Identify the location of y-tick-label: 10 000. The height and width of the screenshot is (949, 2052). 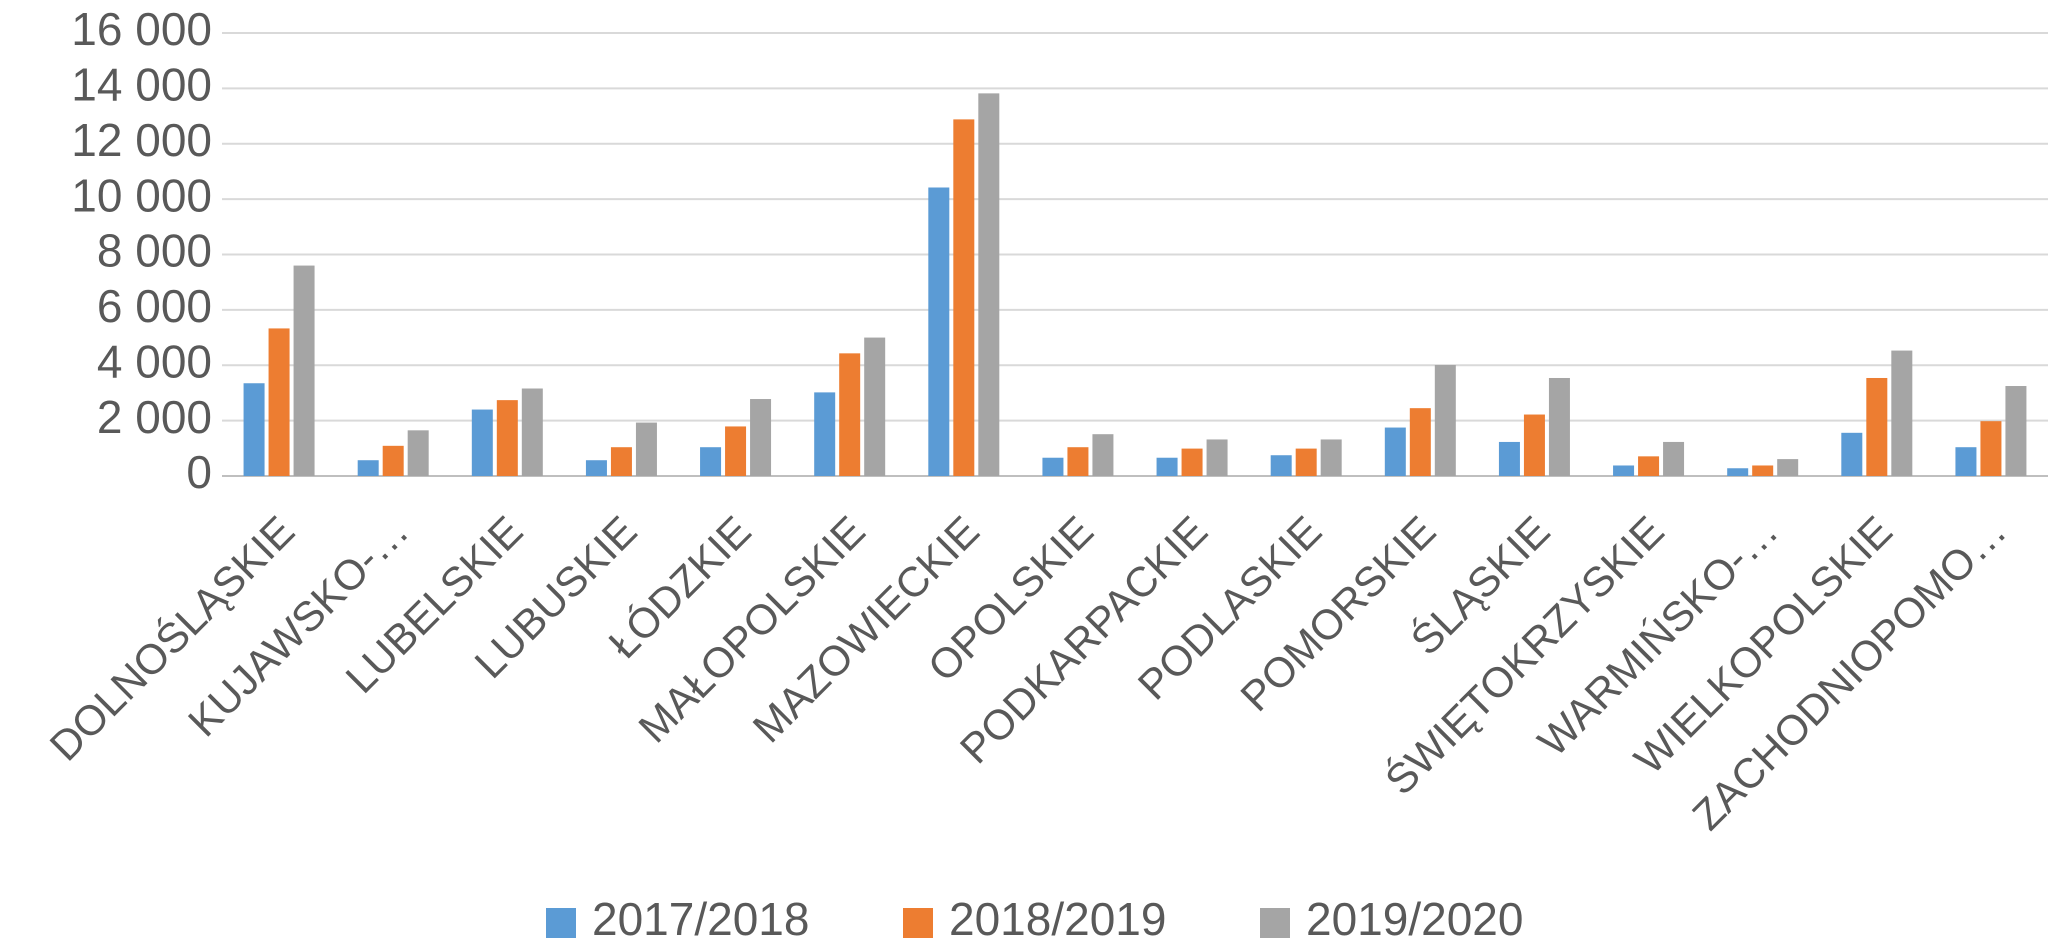
(141, 195).